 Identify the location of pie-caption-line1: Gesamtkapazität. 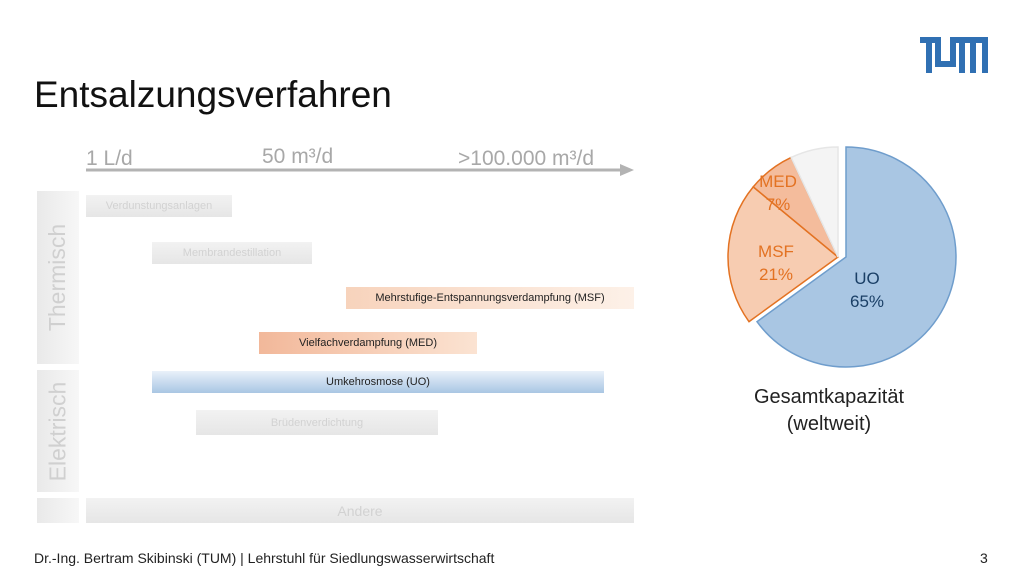
(829, 397).